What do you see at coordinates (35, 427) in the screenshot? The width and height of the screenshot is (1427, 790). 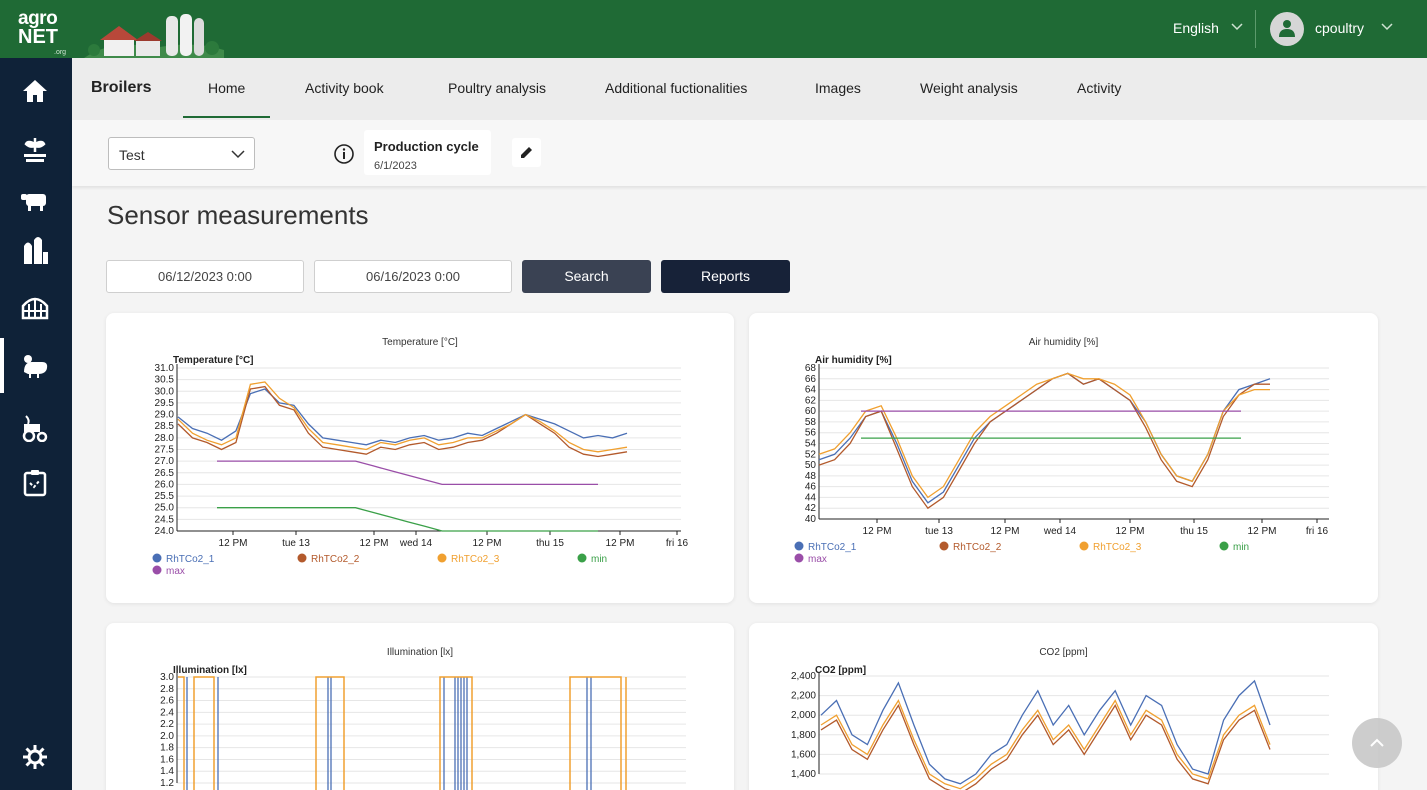 I see `tractor-icon` at bounding box center [35, 427].